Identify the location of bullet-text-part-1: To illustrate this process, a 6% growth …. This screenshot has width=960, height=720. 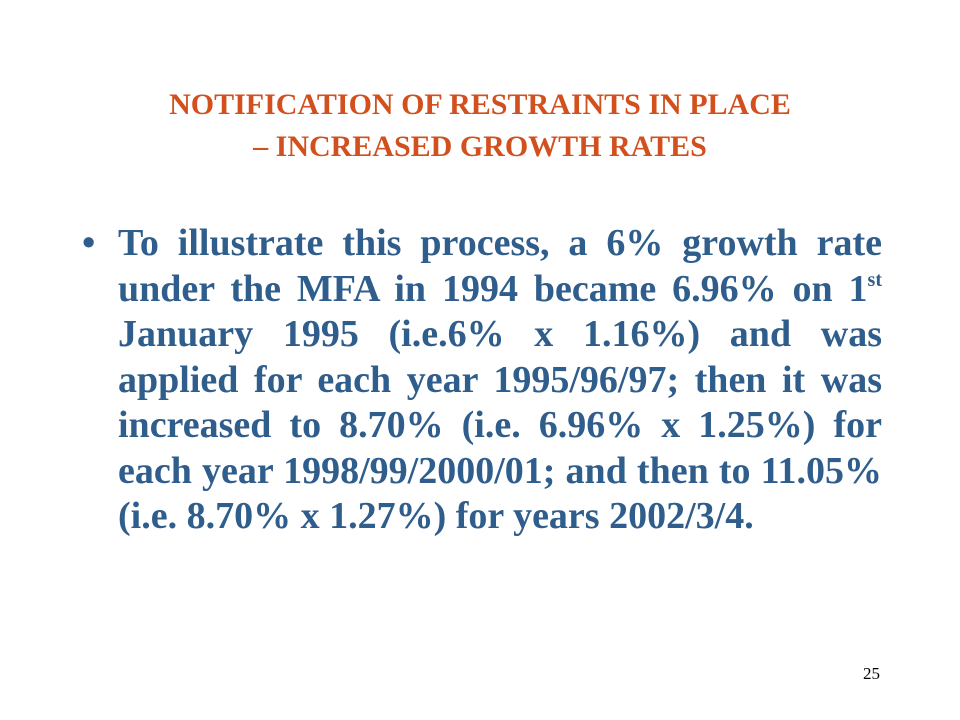
(500, 266).